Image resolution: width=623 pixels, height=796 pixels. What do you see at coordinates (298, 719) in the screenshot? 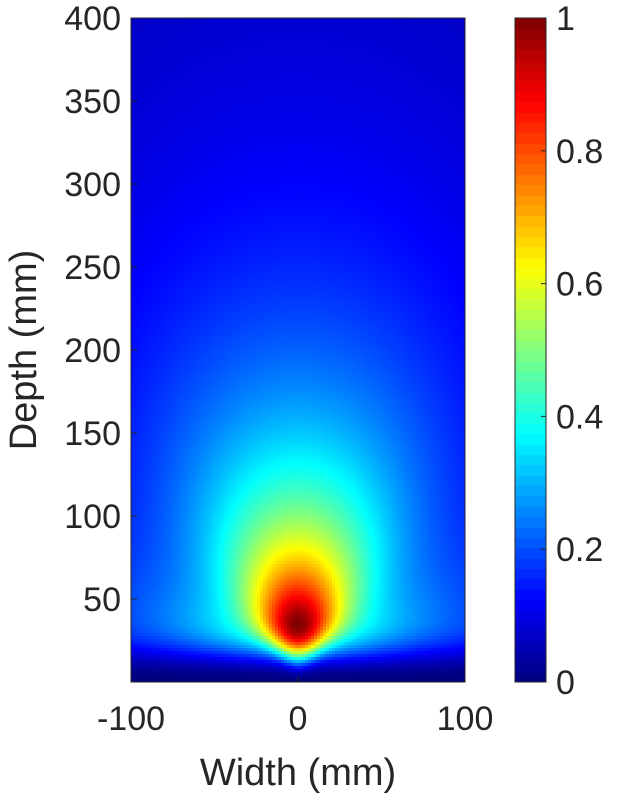
I see `x-tick-label: 0` at bounding box center [298, 719].